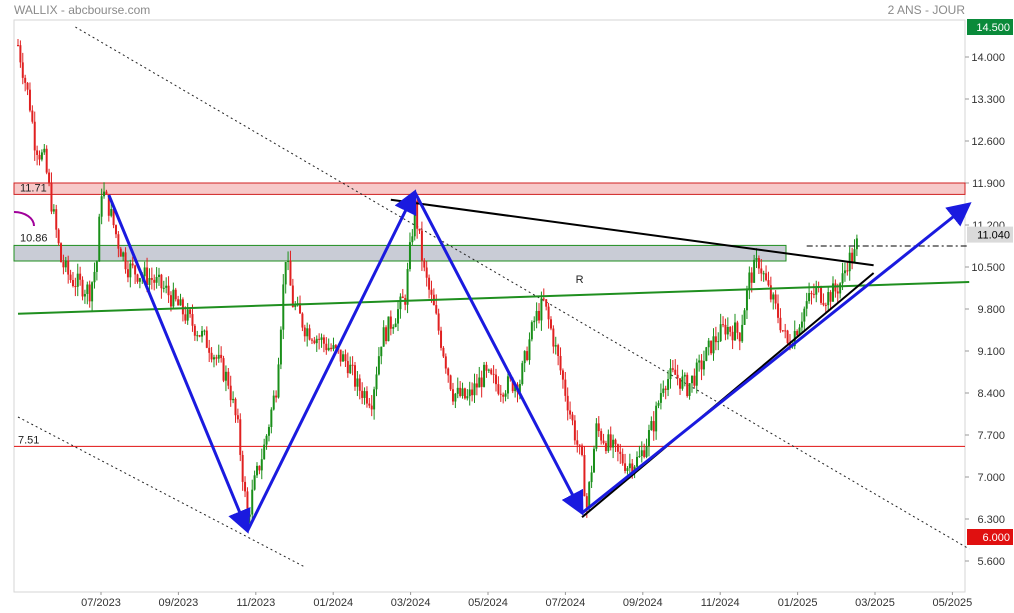 This screenshot has height=613, width=1014. What do you see at coordinates (632, 232) in the screenshot?
I see `triangle-upper-line` at bounding box center [632, 232].